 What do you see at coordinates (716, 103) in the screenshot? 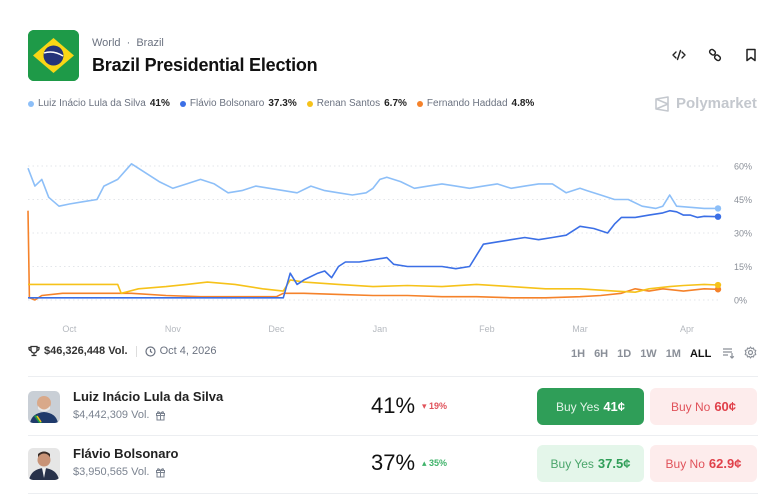
I see `brand-name: Polymarket` at bounding box center [716, 103].